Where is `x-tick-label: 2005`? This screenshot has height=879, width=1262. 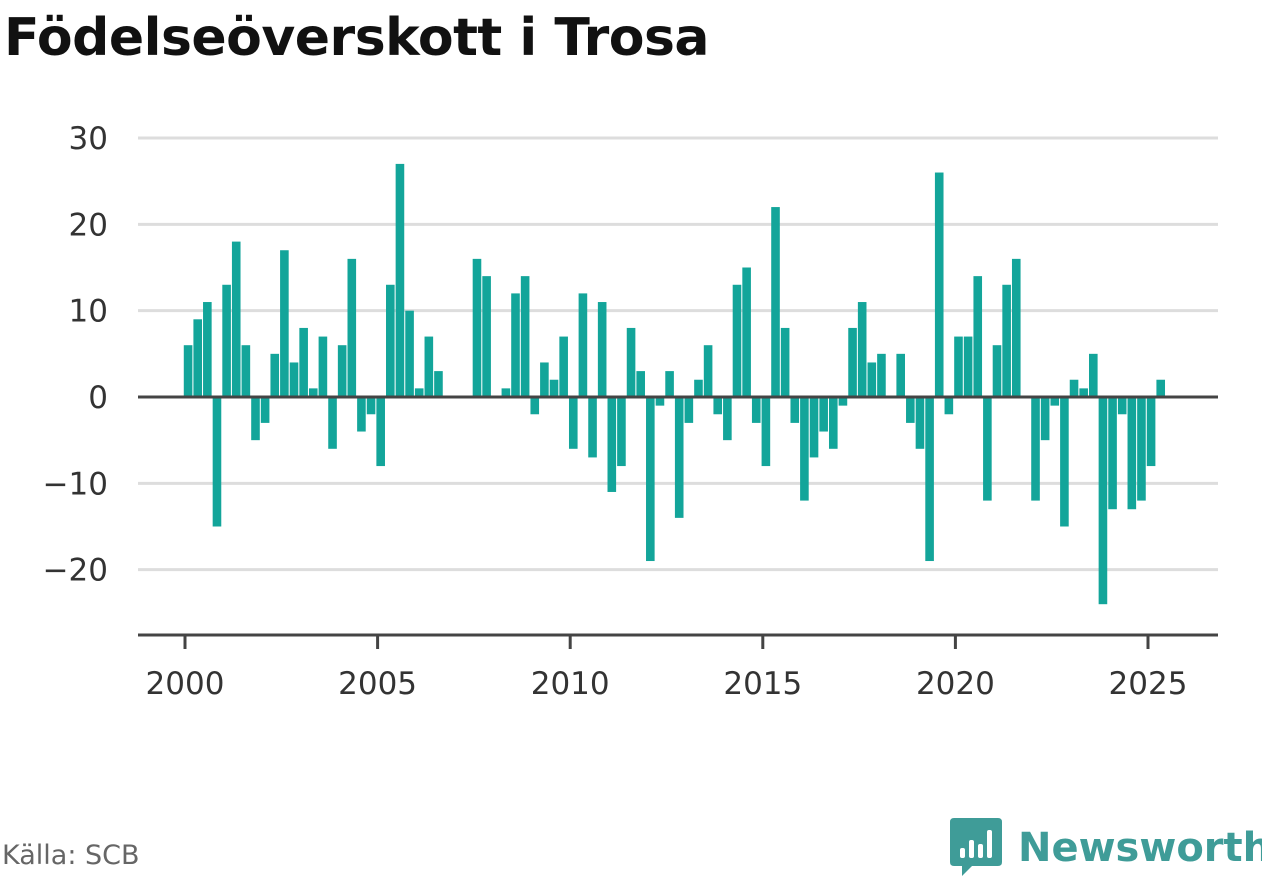 x-tick-label: 2005 is located at coordinates (377, 684).